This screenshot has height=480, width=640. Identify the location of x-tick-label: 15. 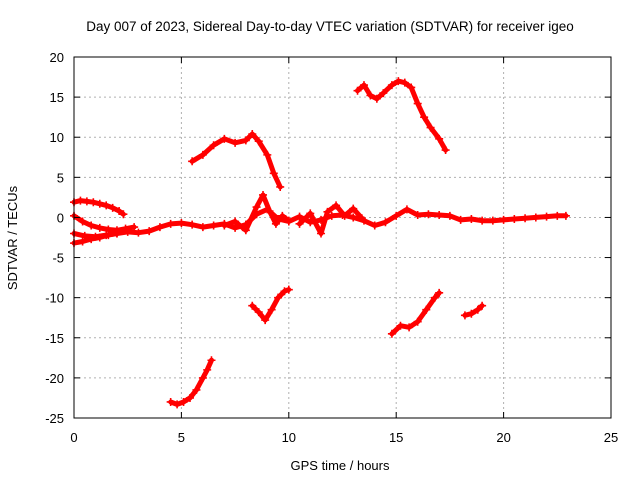
(396, 437).